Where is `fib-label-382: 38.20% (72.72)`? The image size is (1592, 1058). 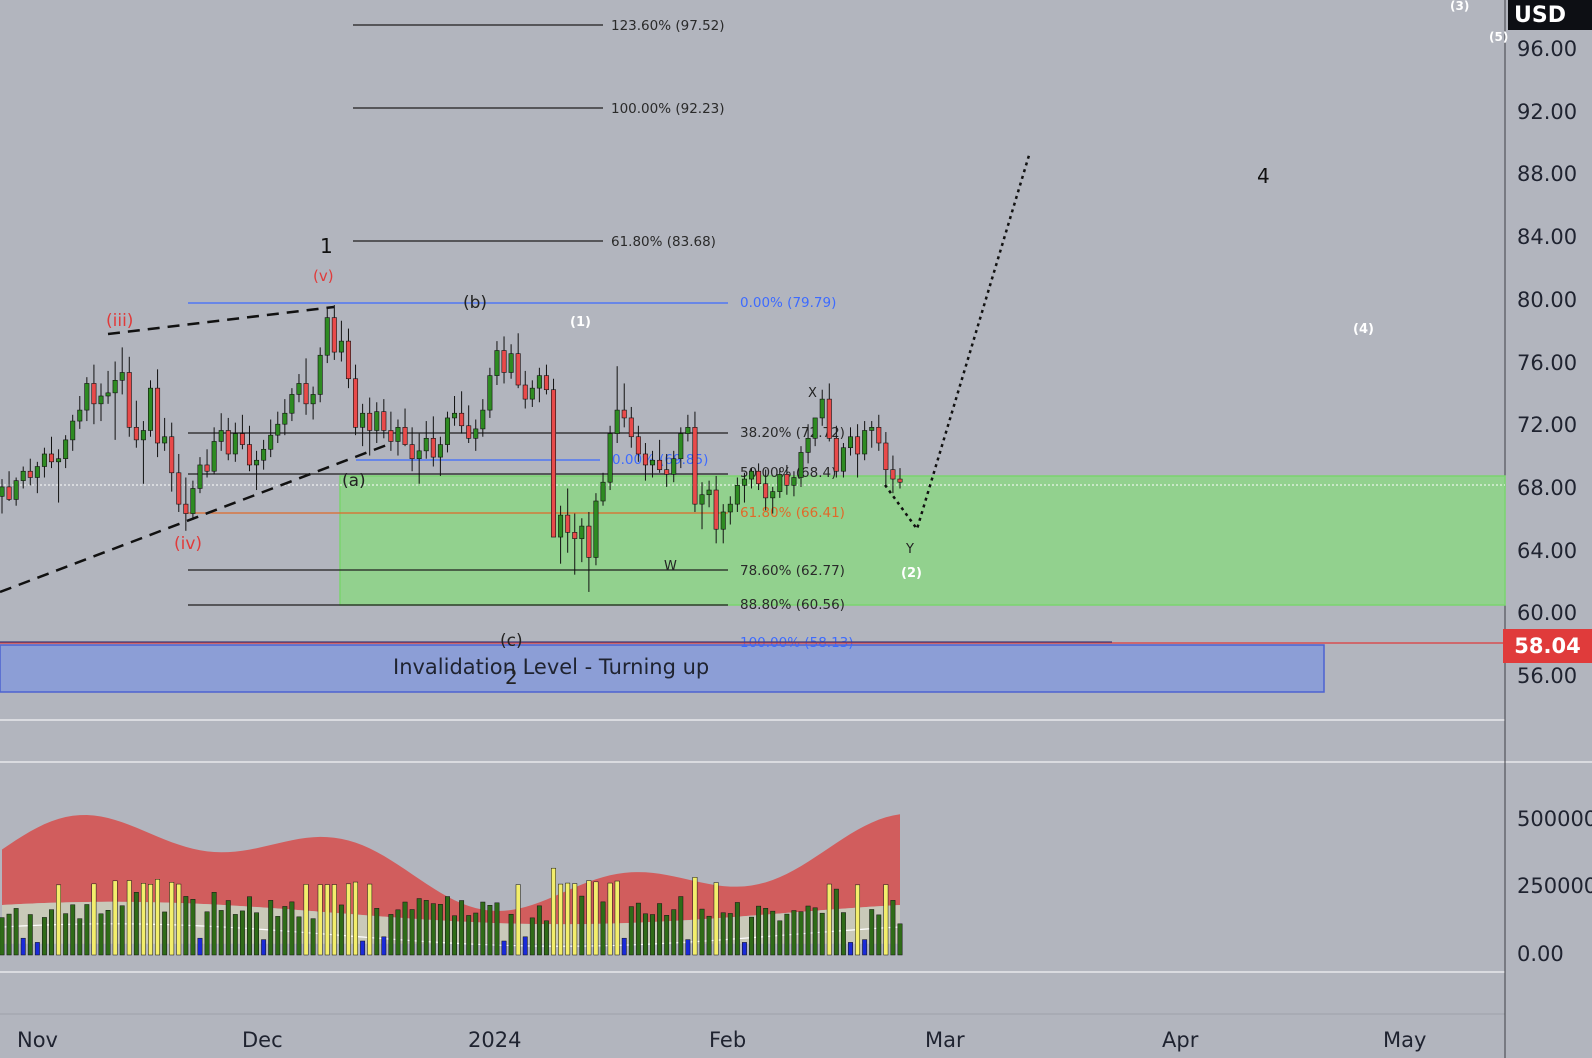
fib-label-382: 38.20% (72.72) is located at coordinates (792, 433).